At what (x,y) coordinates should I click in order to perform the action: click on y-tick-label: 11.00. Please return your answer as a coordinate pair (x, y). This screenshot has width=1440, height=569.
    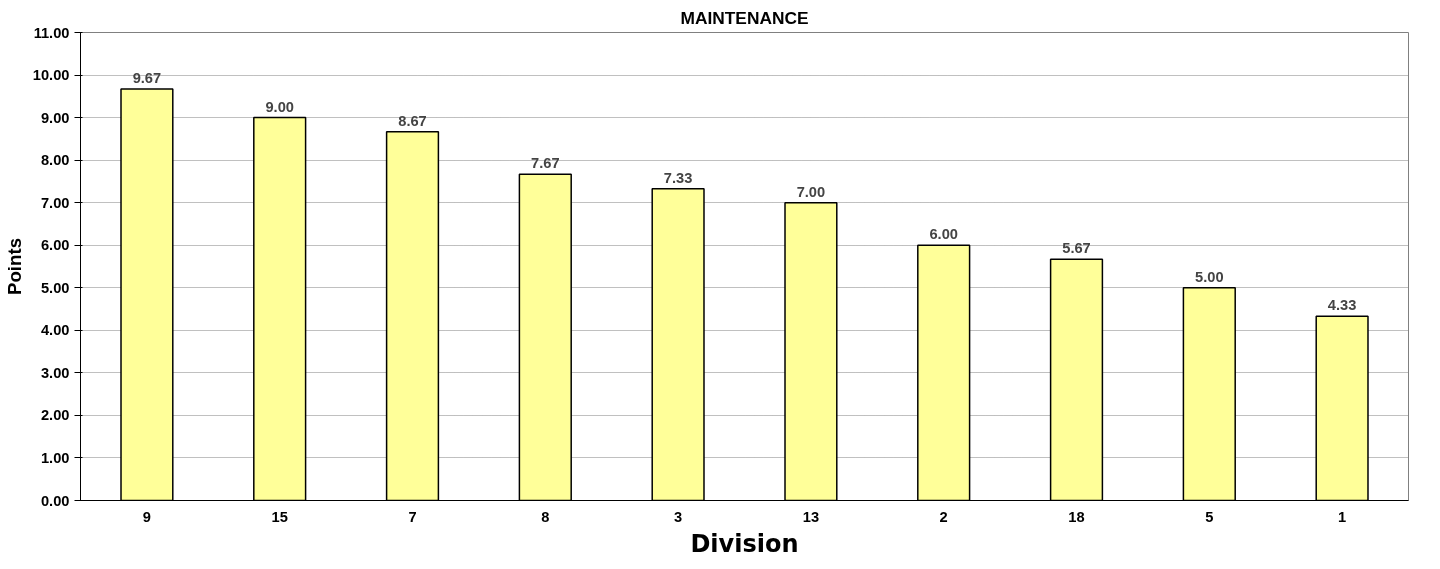
    Looking at the image, I should click on (51, 32).